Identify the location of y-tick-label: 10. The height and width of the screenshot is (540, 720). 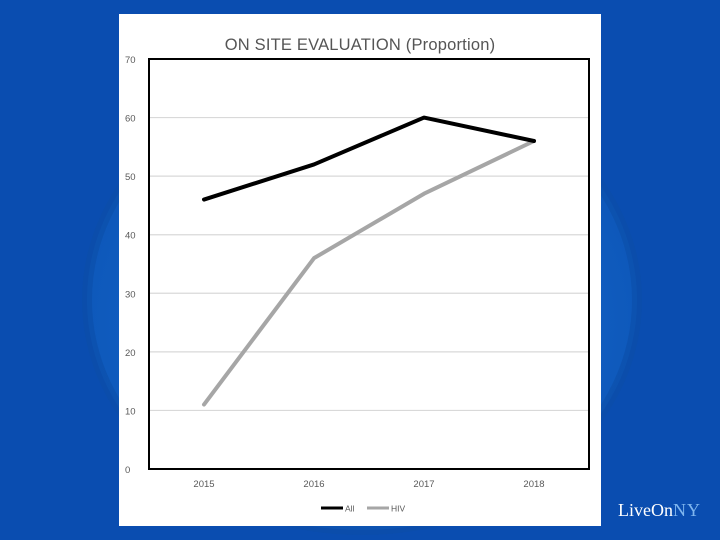
(130, 411).